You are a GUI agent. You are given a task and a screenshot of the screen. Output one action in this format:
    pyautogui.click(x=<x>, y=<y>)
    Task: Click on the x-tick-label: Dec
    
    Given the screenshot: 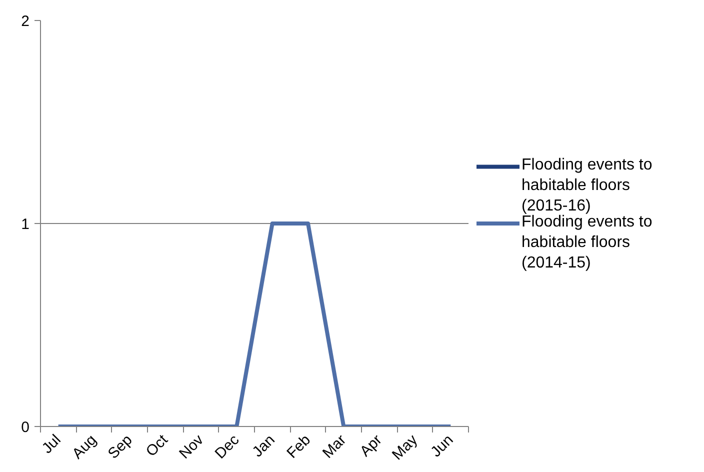 What is the action you would take?
    pyautogui.click(x=228, y=446)
    